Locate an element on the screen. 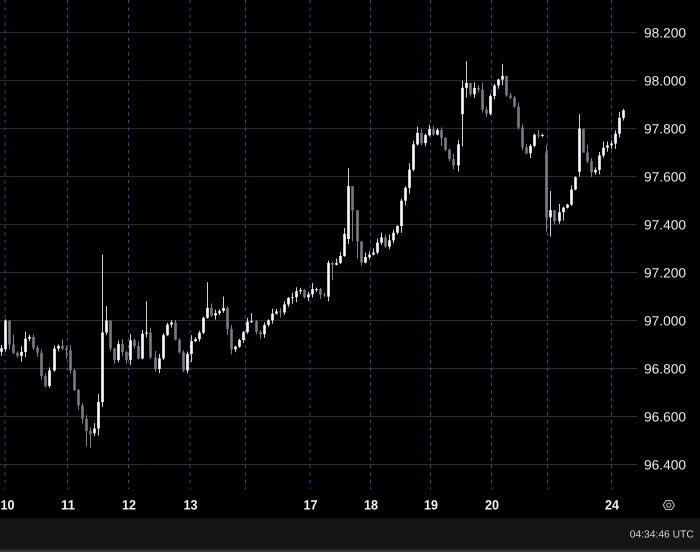 This screenshot has height=552, width=700. svg-text: 10 is located at coordinates (8, 504).